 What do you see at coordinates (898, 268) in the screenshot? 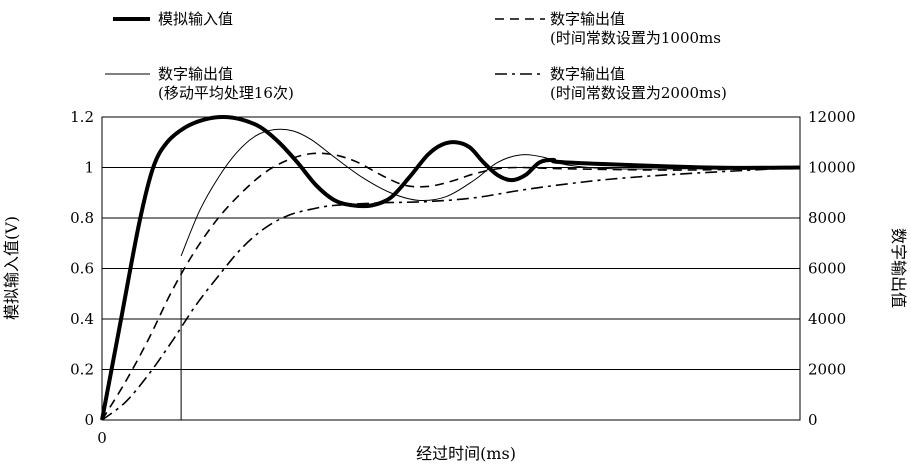
I see `y-right-axis-label: 数字输出值` at bounding box center [898, 268].